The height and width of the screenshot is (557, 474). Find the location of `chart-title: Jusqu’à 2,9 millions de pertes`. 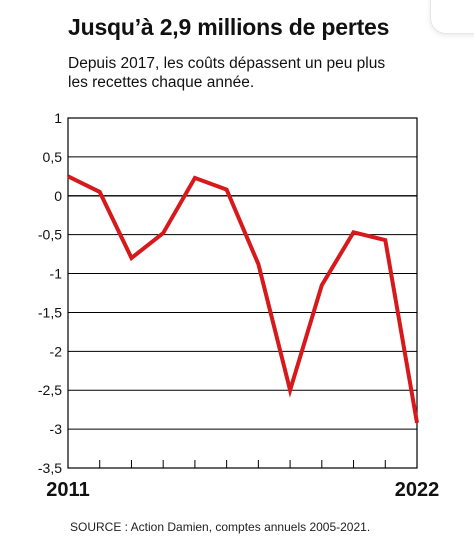

chart-title: Jusqu’à 2,9 millions de pertes is located at coordinates (229, 27).